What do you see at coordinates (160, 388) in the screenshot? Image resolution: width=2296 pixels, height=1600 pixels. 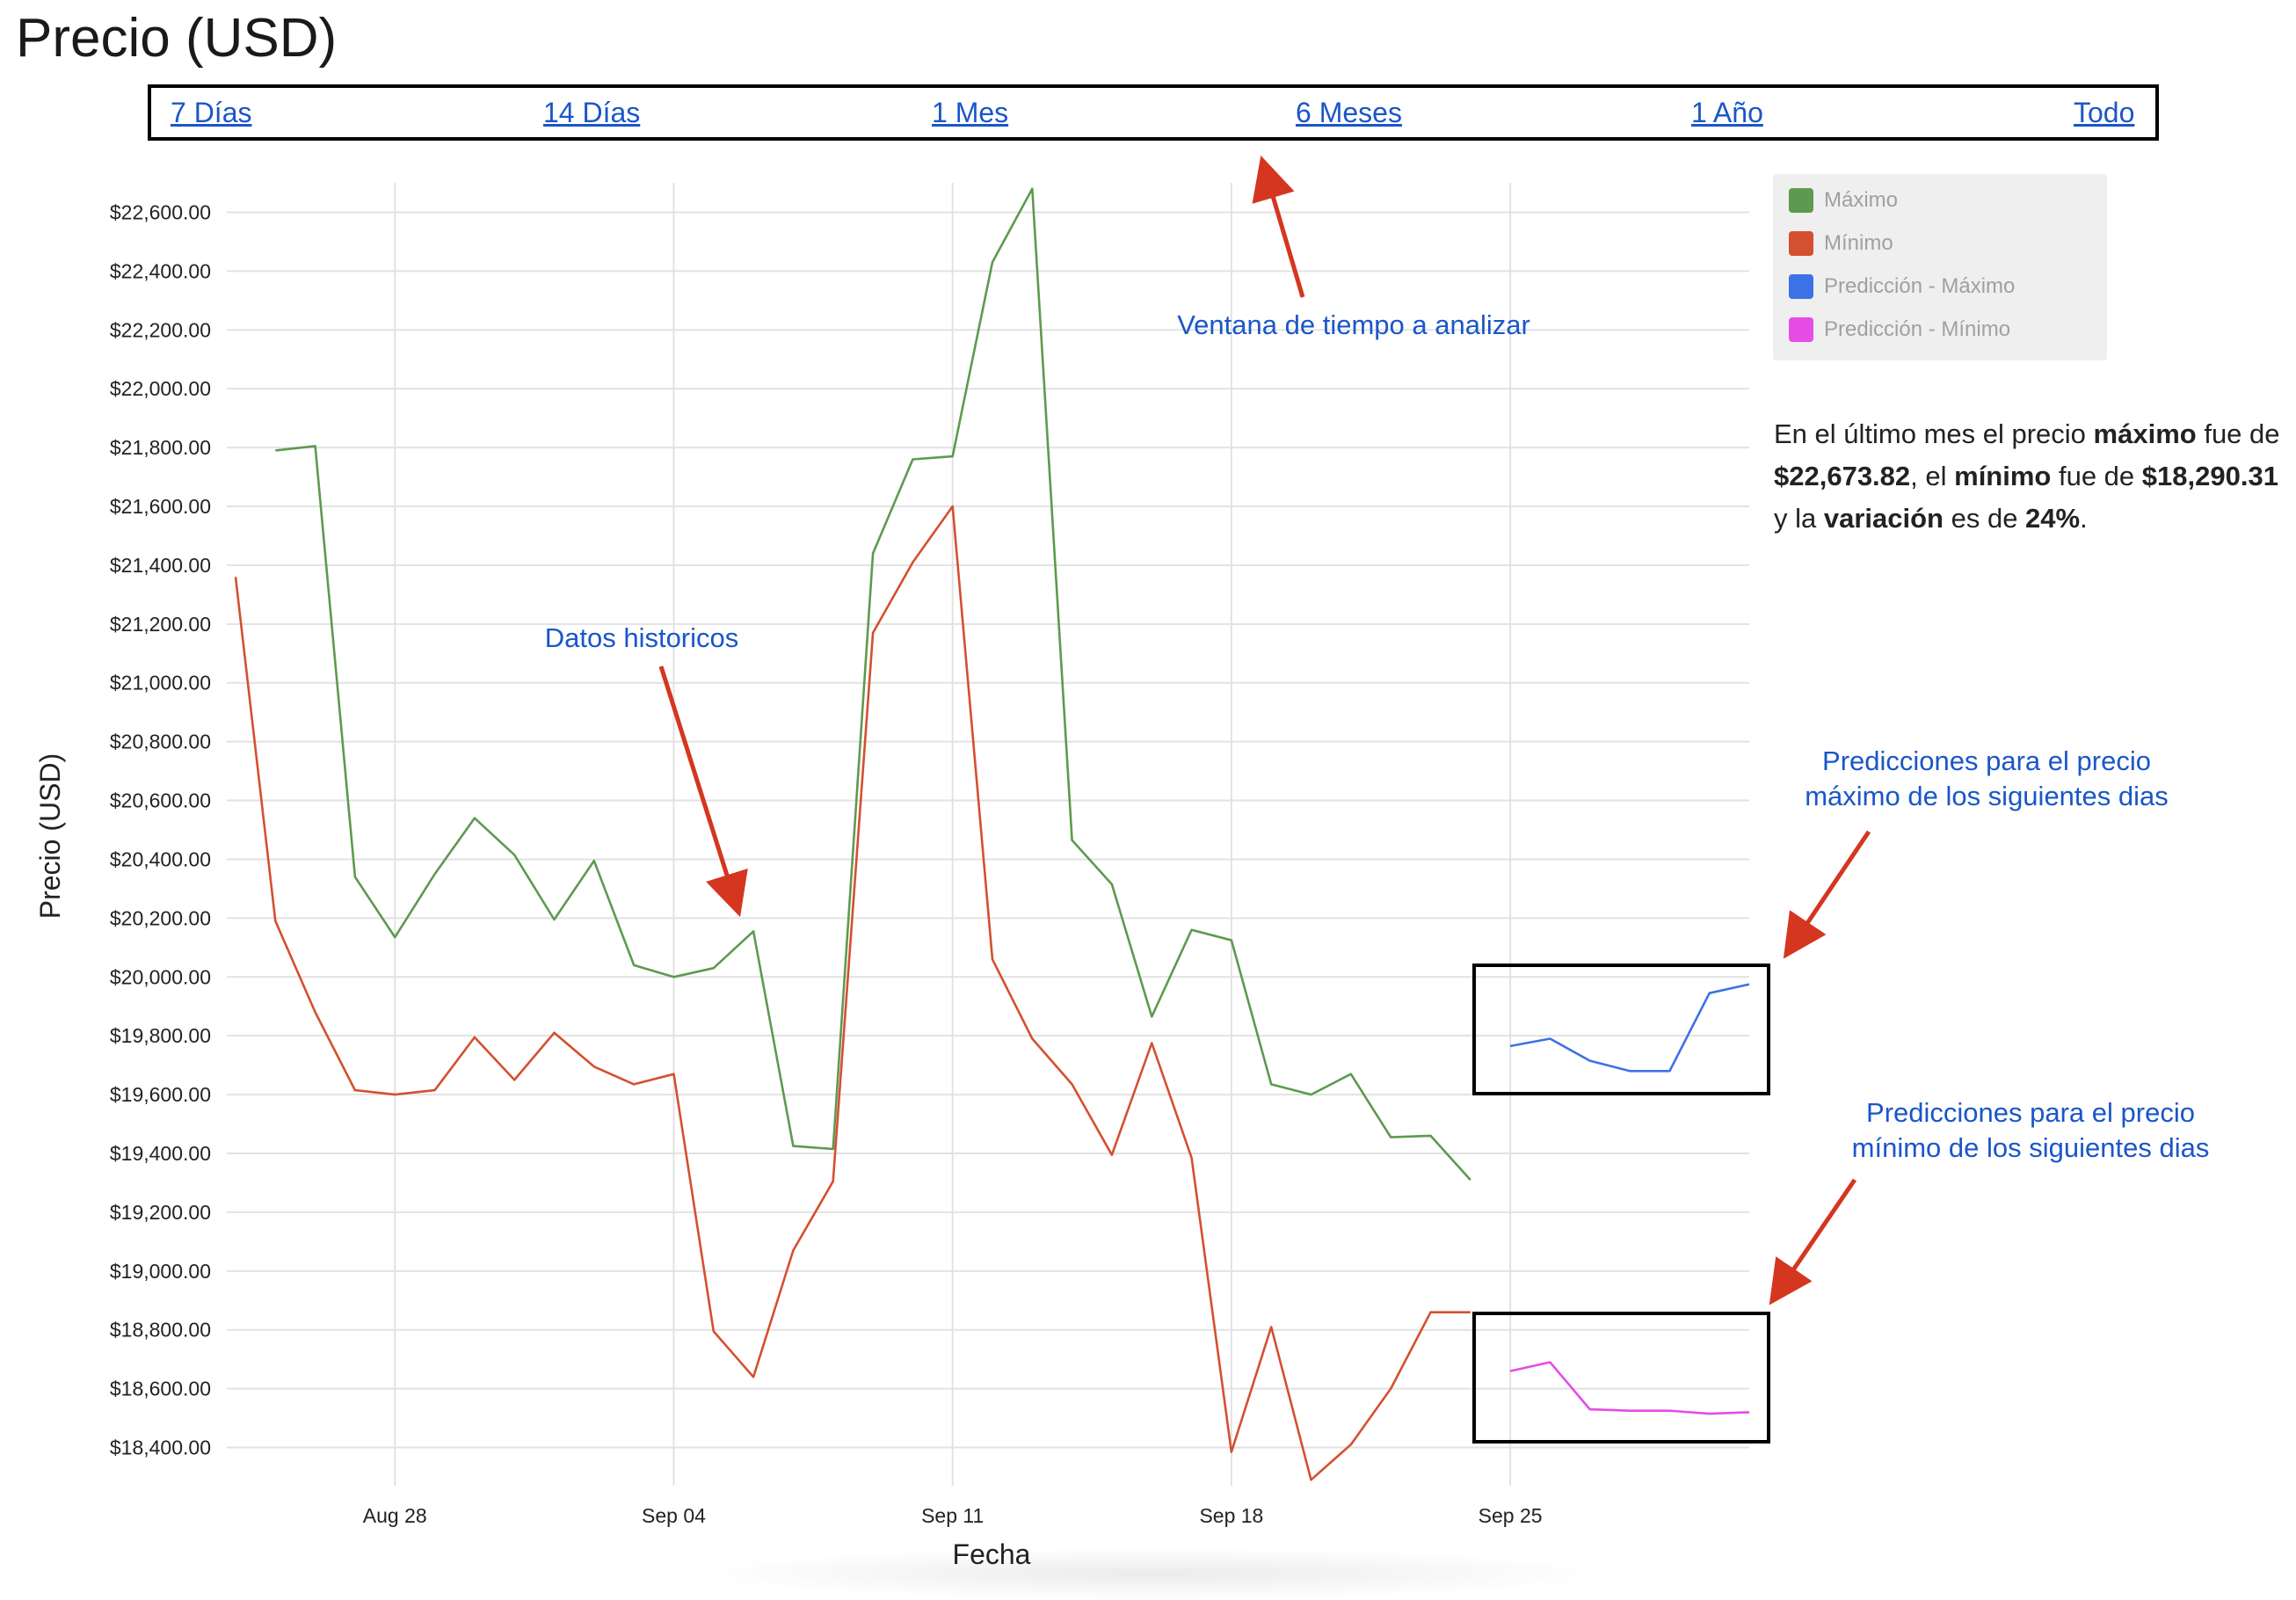 I see `y-tick-label: $22,000.00` at bounding box center [160, 388].